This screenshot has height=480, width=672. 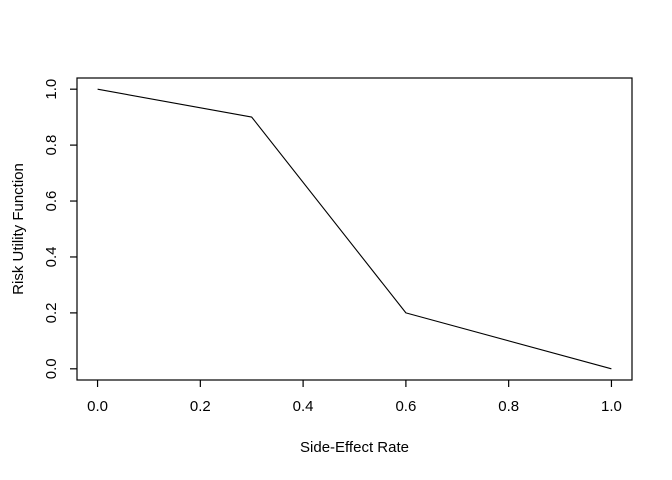 What do you see at coordinates (51, 145) in the screenshot?
I see `y-tick-label: 0.8` at bounding box center [51, 145].